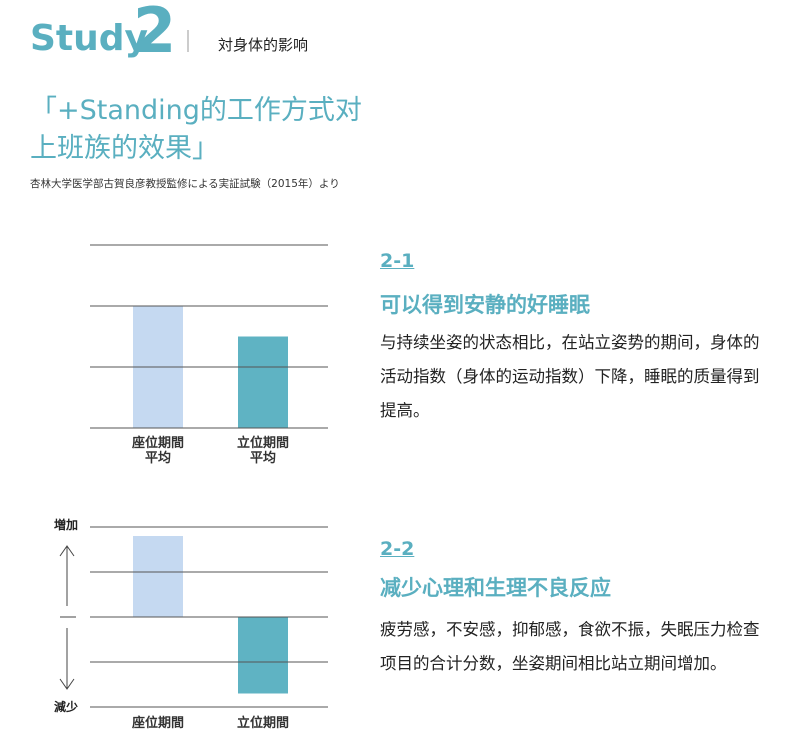 This screenshot has width=790, height=753. I want to click on x-tick-label: 座位期間, so click(157, 723).